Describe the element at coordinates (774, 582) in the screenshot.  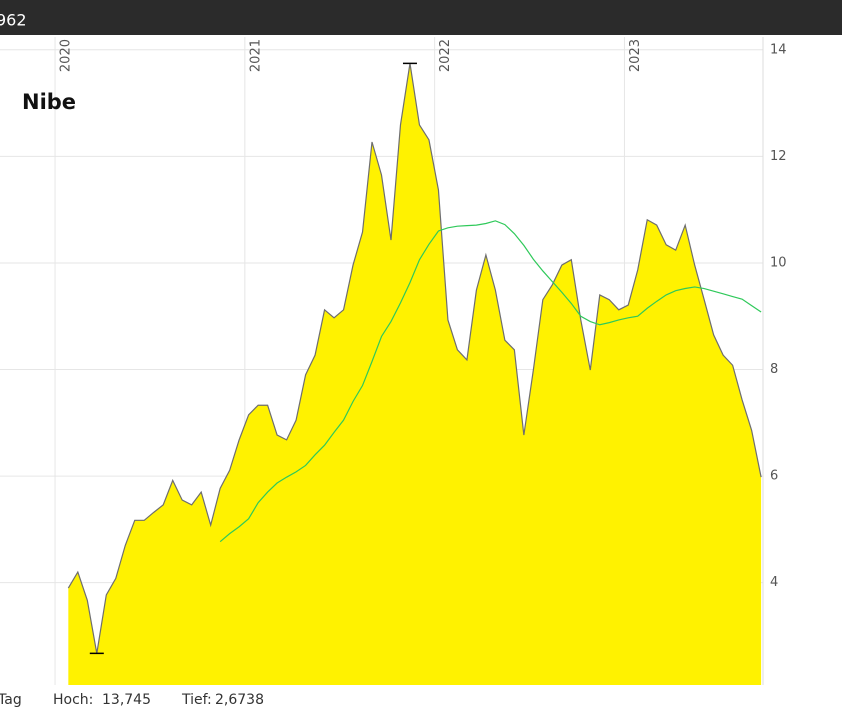
I see `y-tick-label: 4` at that location.